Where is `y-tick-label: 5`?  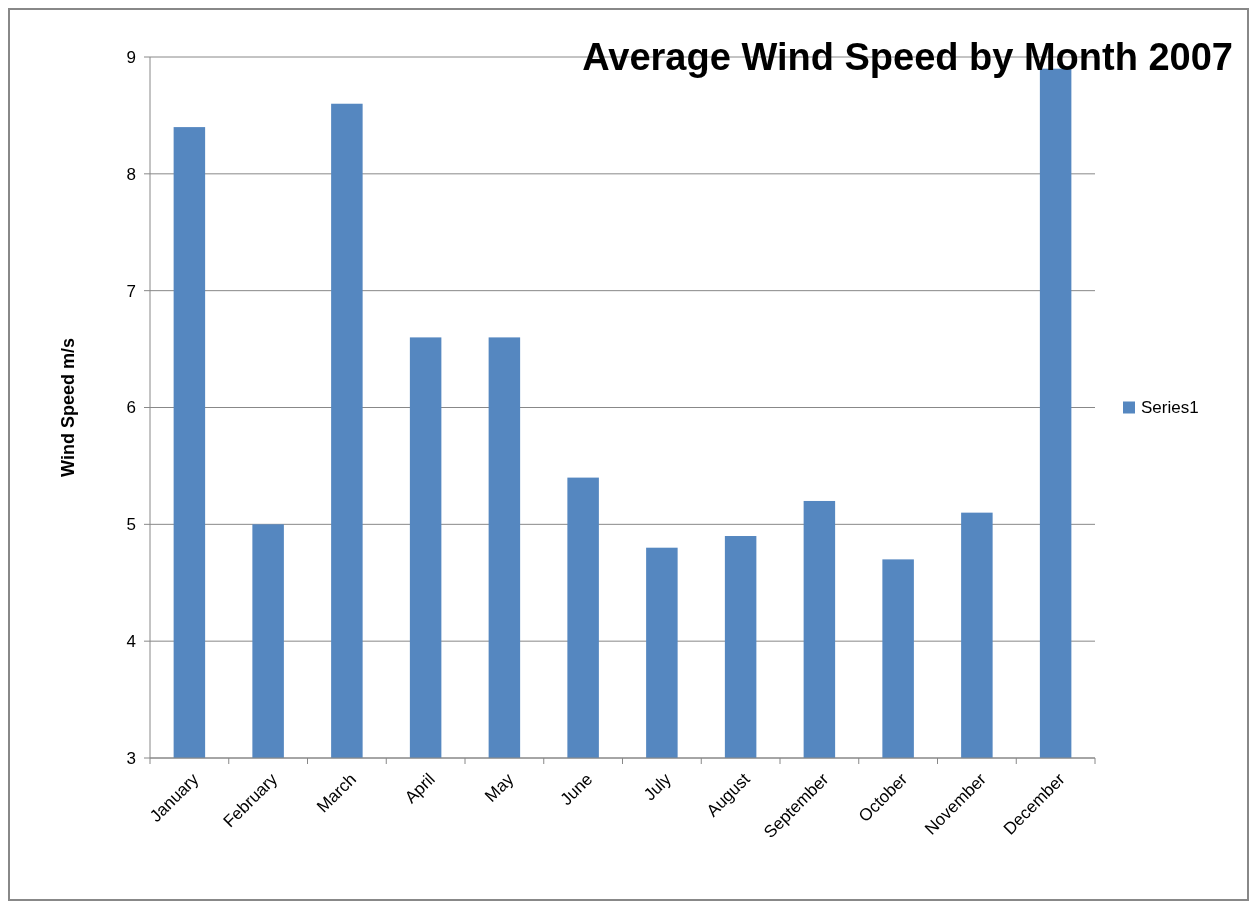 y-tick-label: 5 is located at coordinates (131, 525).